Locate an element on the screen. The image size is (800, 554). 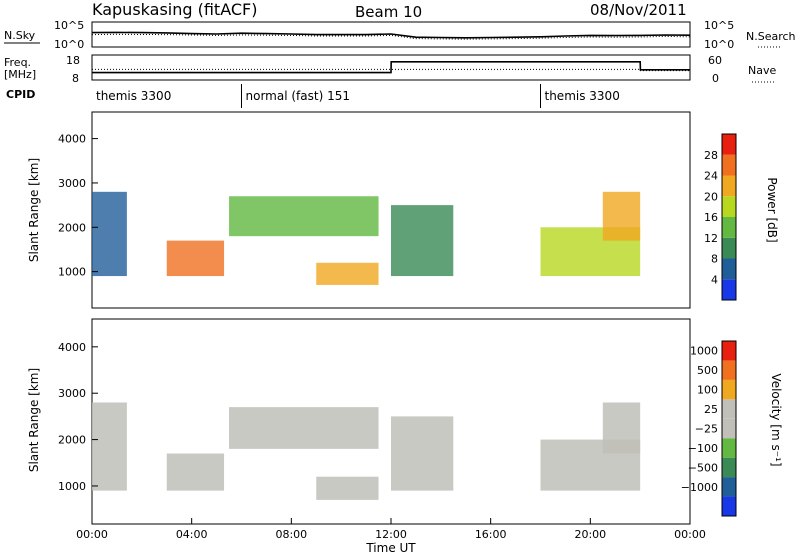
frequency-panel-frame is located at coordinates (391, 67).